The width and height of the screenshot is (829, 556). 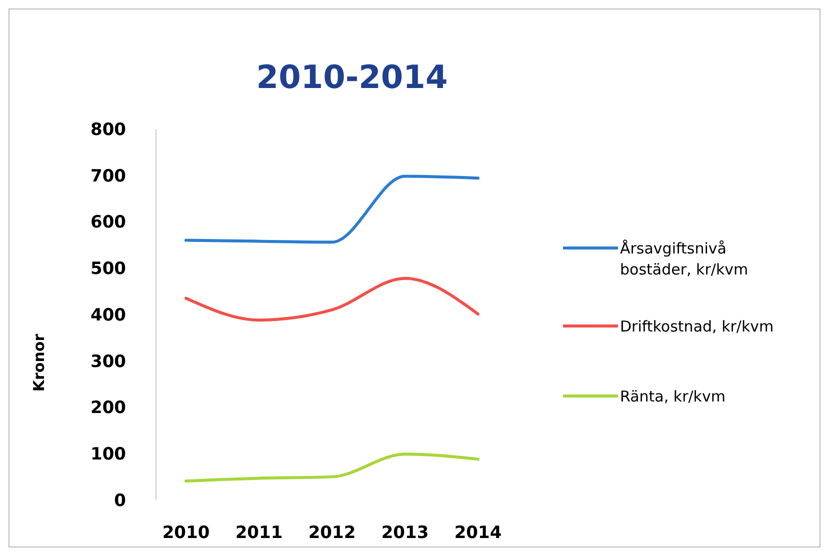 I want to click on x-tick-label: 2012, so click(x=332, y=533).